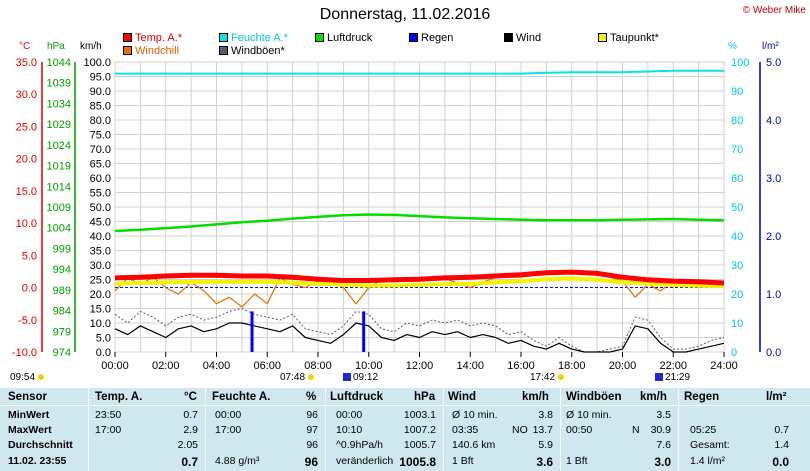 This screenshot has height=471, width=810. Describe the element at coordinates (59, 84) in the screenshot. I see `pressure-tick-label: 1039` at that location.